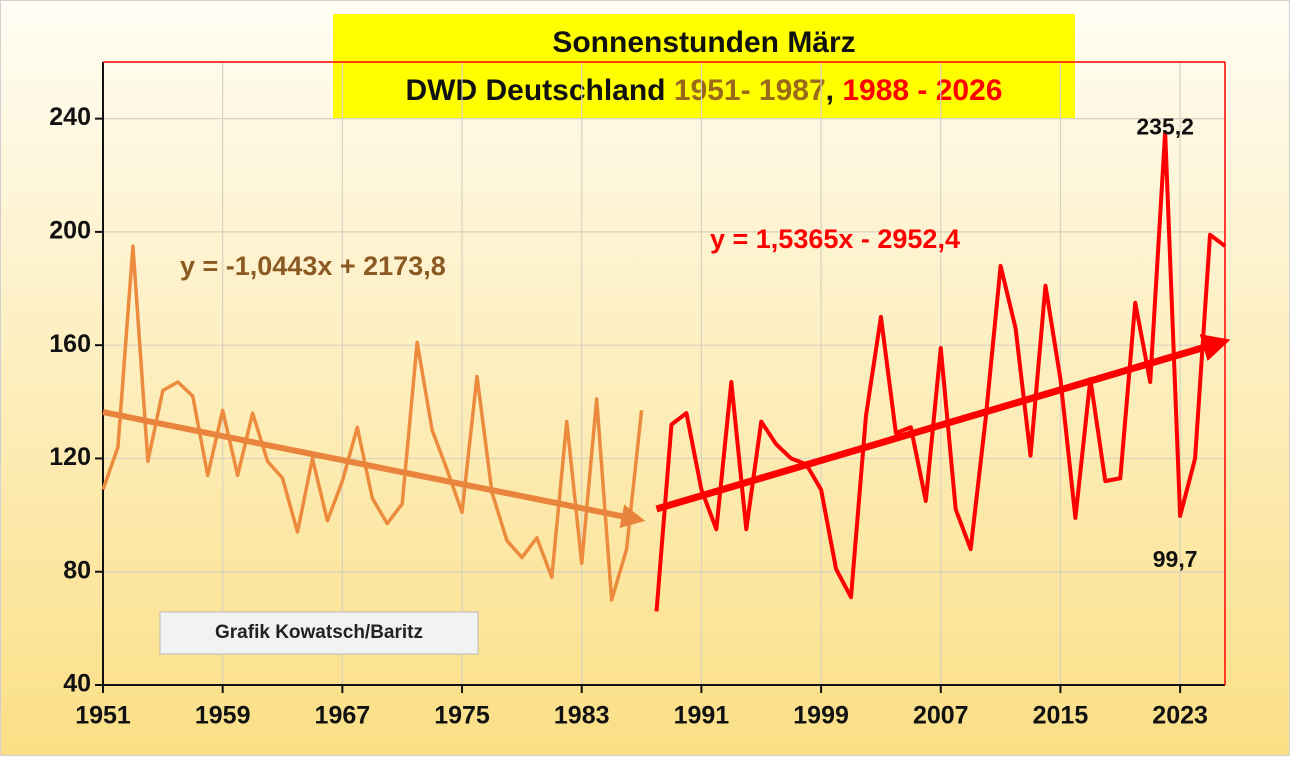 Image resolution: width=1290 pixels, height=761 pixels. Describe the element at coordinates (77, 684) in the screenshot. I see `y-tick-label: 40` at that location.